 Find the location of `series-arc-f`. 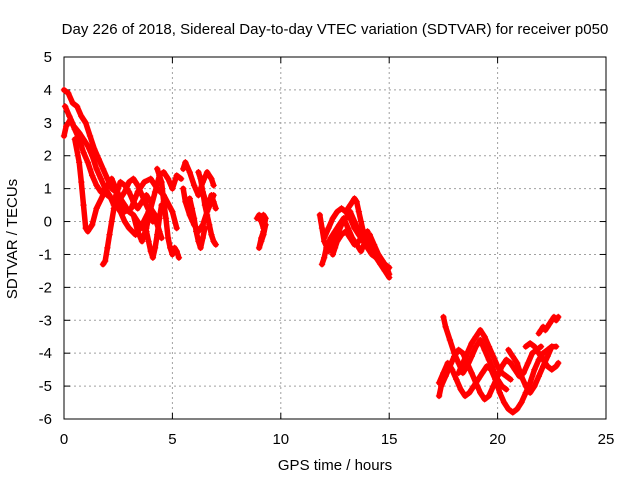

series-arc-f is located at coordinates (157, 206).